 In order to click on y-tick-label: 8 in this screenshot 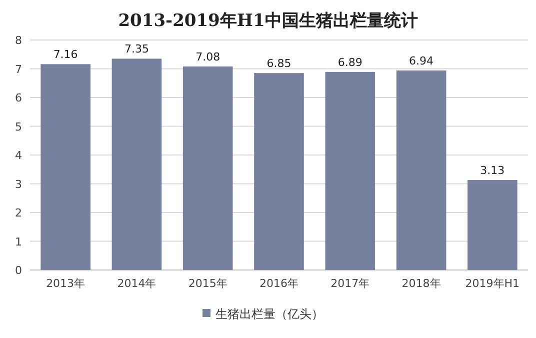, I will do `click(18, 40)`.